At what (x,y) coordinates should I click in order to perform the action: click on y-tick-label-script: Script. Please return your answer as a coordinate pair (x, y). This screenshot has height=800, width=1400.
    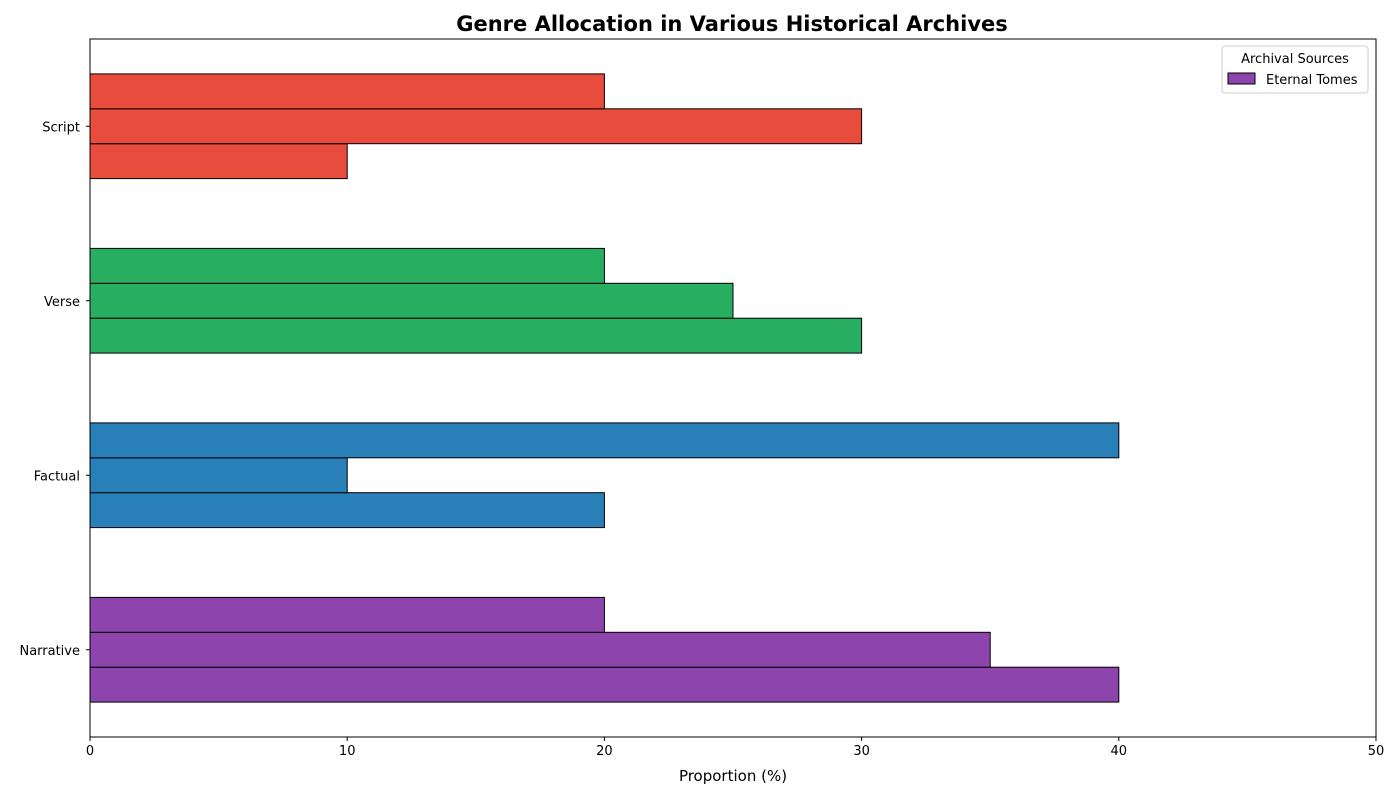
    Looking at the image, I should click on (61, 127).